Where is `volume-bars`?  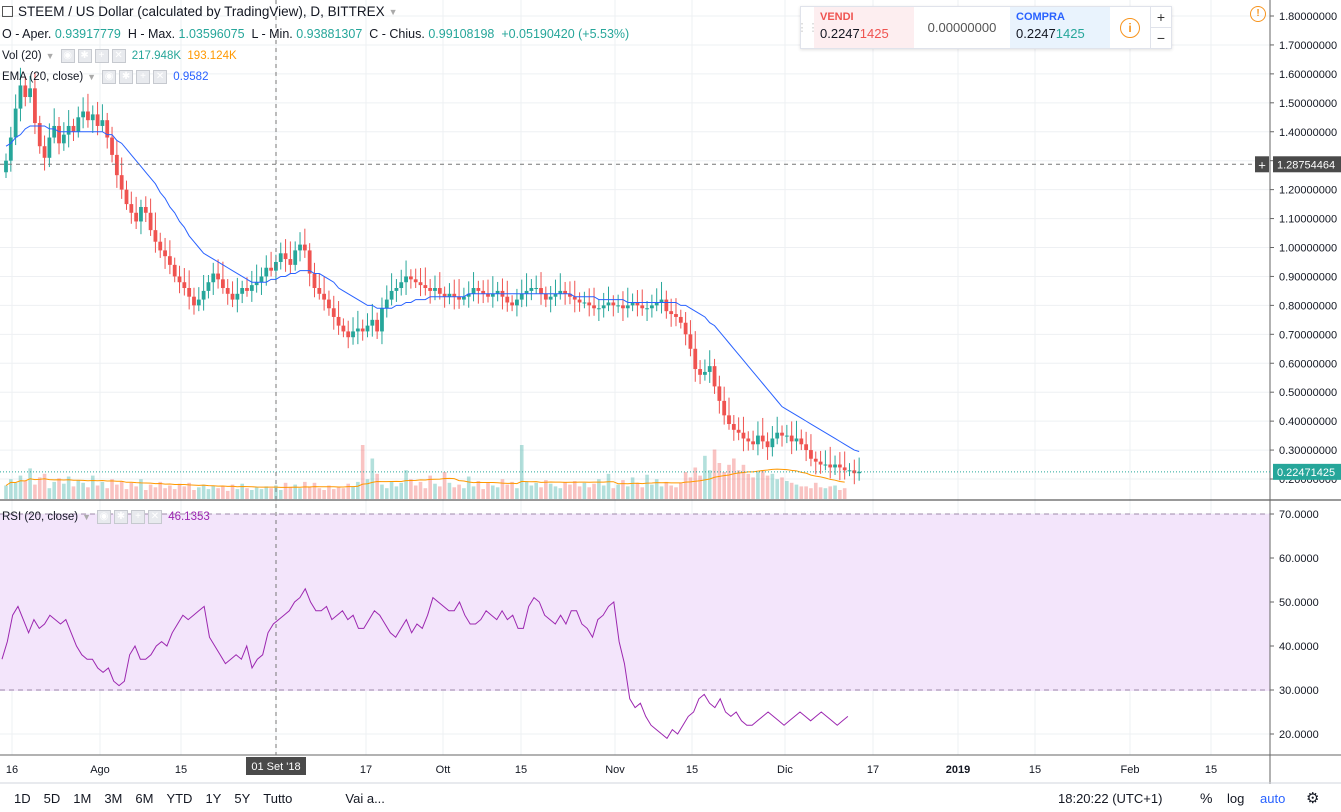 volume-bars is located at coordinates (425, 472).